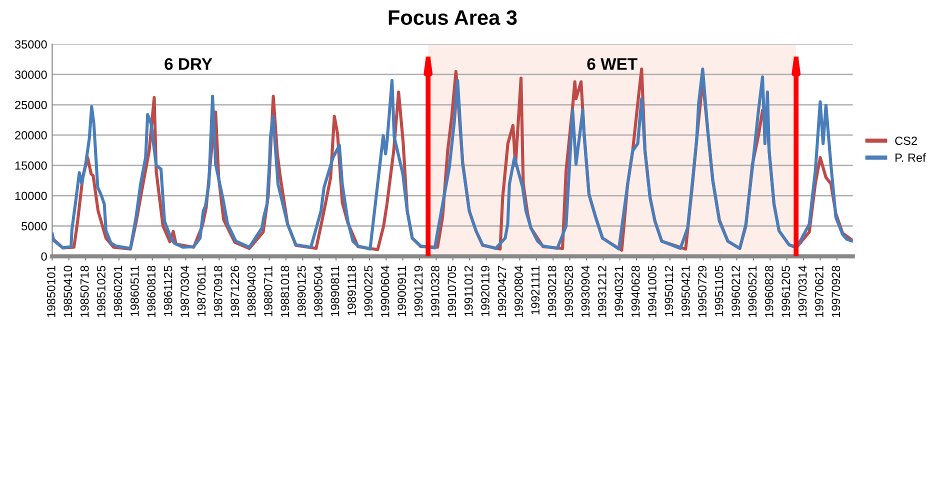 The image size is (932, 491). Describe the element at coordinates (702, 291) in the screenshot. I see `x-tick-label: 19950729` at that location.